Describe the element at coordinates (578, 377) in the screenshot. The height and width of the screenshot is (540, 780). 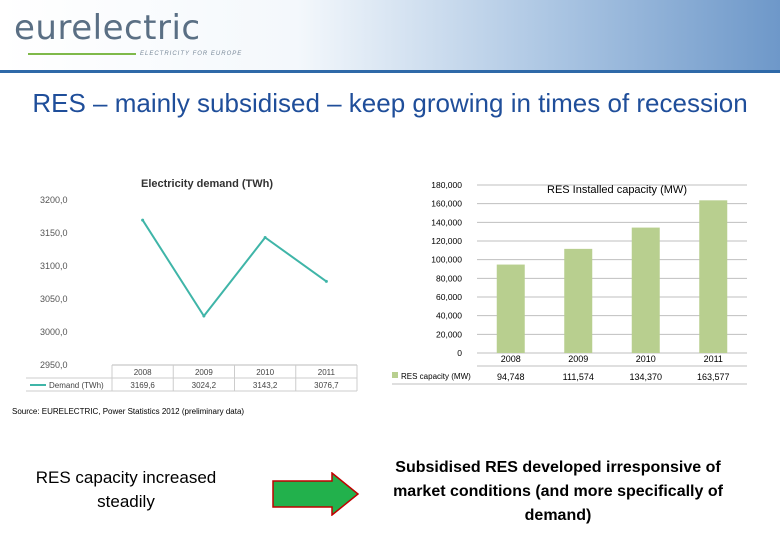
I see `res-value-label: 111,574` at that location.